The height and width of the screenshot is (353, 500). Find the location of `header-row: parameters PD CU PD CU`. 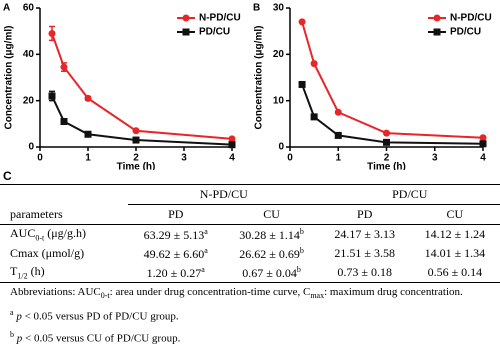

header-row: parameters PD CU PD CU is located at coordinates (250, 215).